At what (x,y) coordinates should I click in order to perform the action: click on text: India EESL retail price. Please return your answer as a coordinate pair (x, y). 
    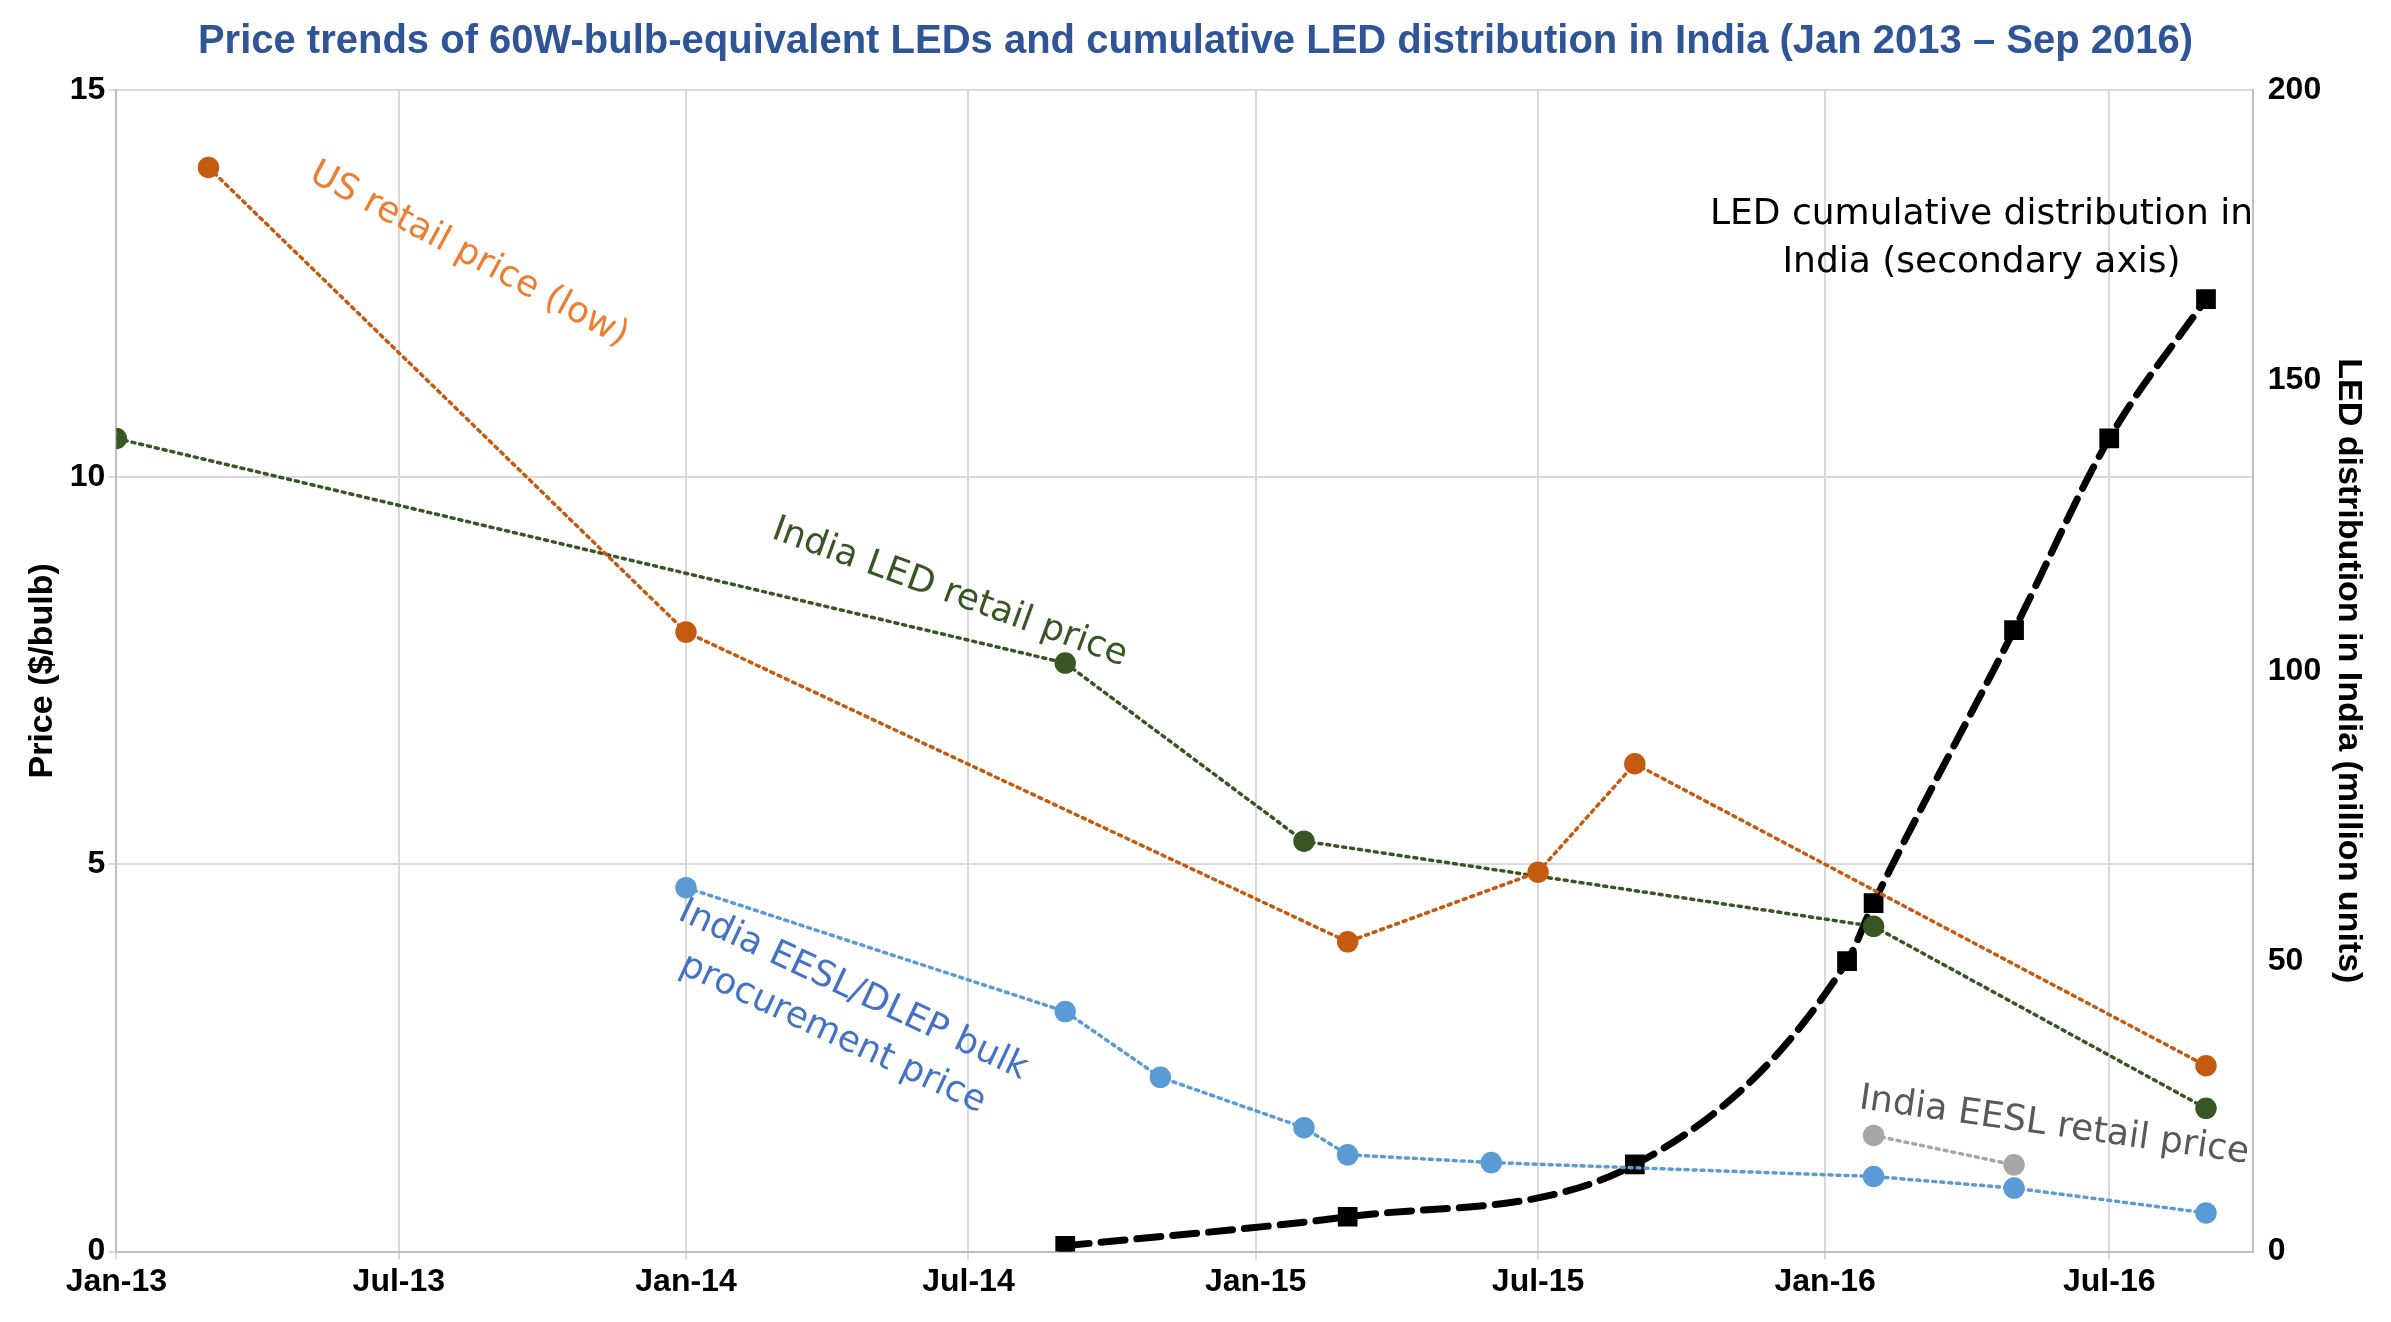
    Looking at the image, I should click on (2054, 1123).